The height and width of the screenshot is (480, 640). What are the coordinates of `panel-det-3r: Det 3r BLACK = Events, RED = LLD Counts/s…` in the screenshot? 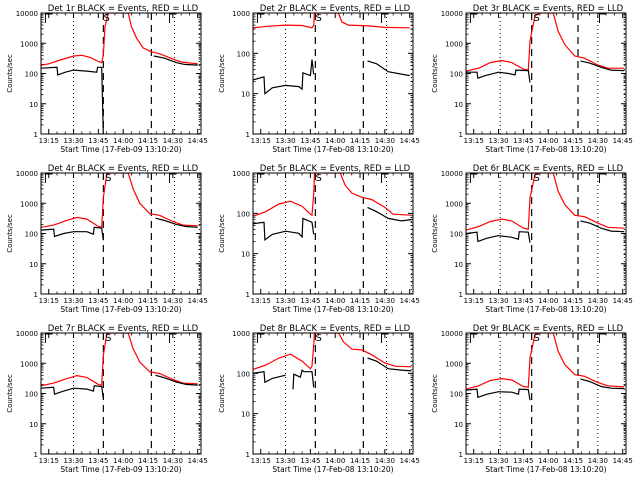 It's located at (532, 79).